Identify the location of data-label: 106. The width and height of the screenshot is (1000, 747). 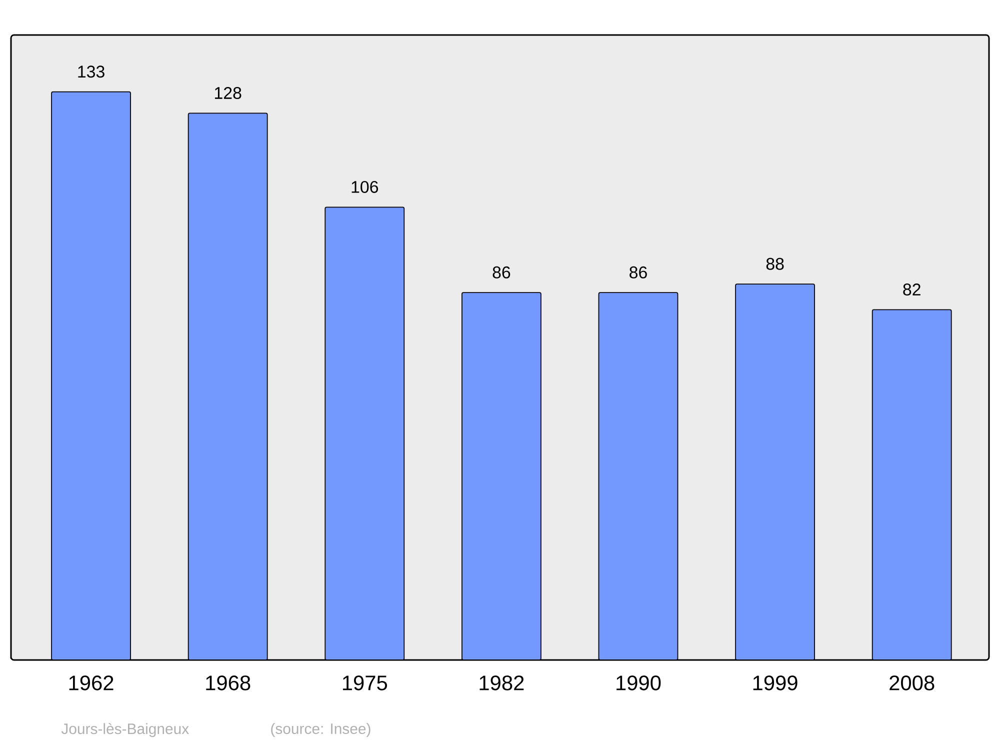
(365, 186).